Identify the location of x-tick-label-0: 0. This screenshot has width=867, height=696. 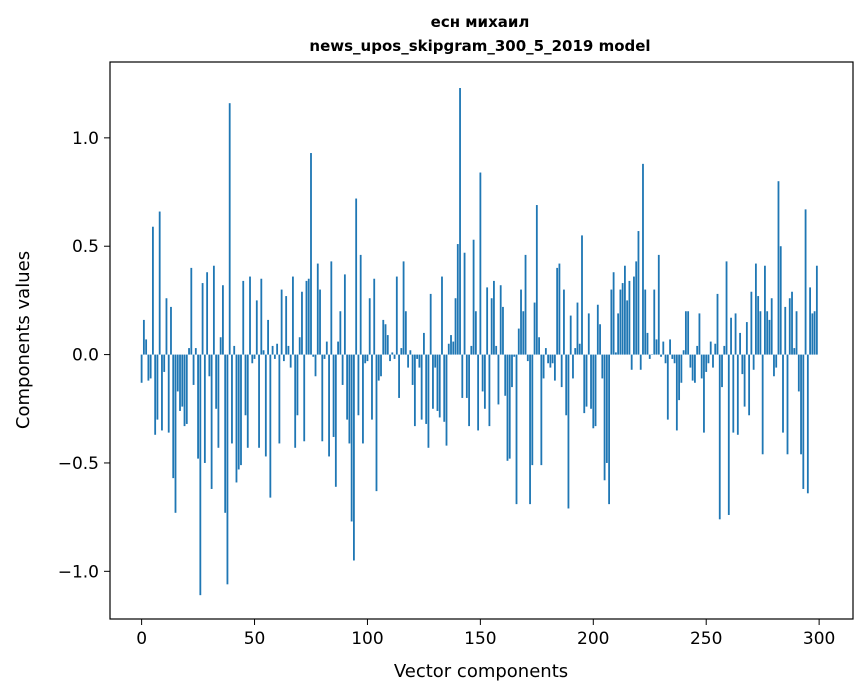
(141, 639).